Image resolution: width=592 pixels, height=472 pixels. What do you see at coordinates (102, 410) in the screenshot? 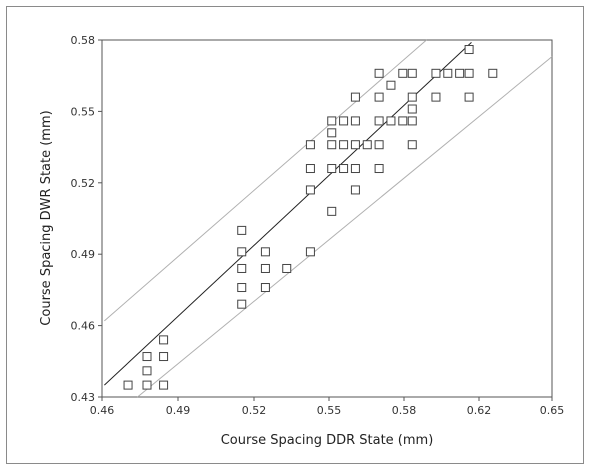
I see `x-tick-label: 0.46` at bounding box center [102, 410].